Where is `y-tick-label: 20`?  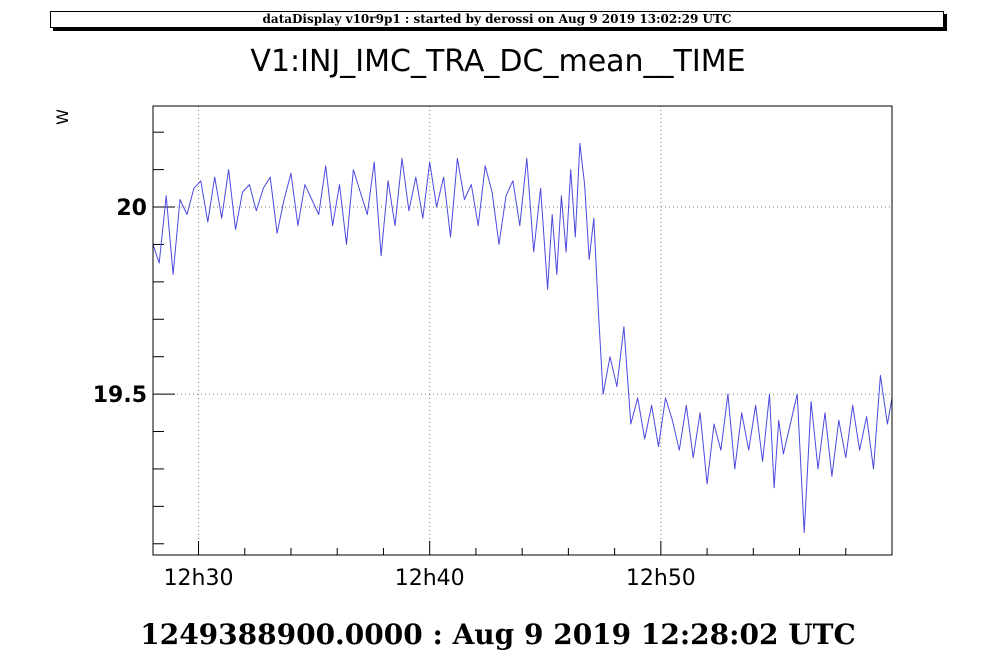
y-tick-label: 20 is located at coordinates (131, 208).